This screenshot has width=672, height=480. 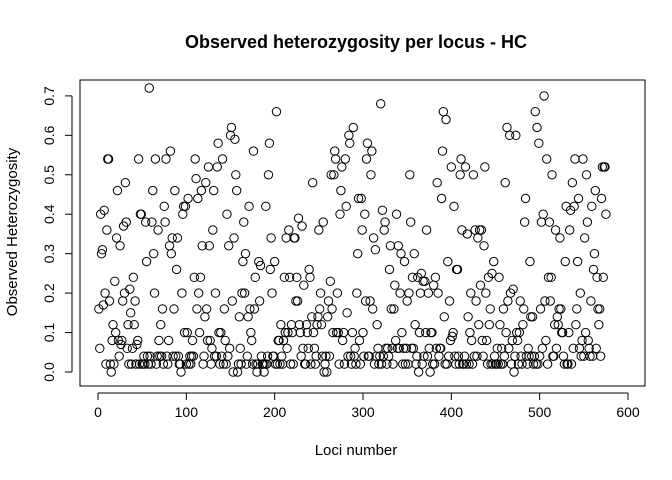 I want to click on x-tick-label: 0, so click(x=98, y=412).